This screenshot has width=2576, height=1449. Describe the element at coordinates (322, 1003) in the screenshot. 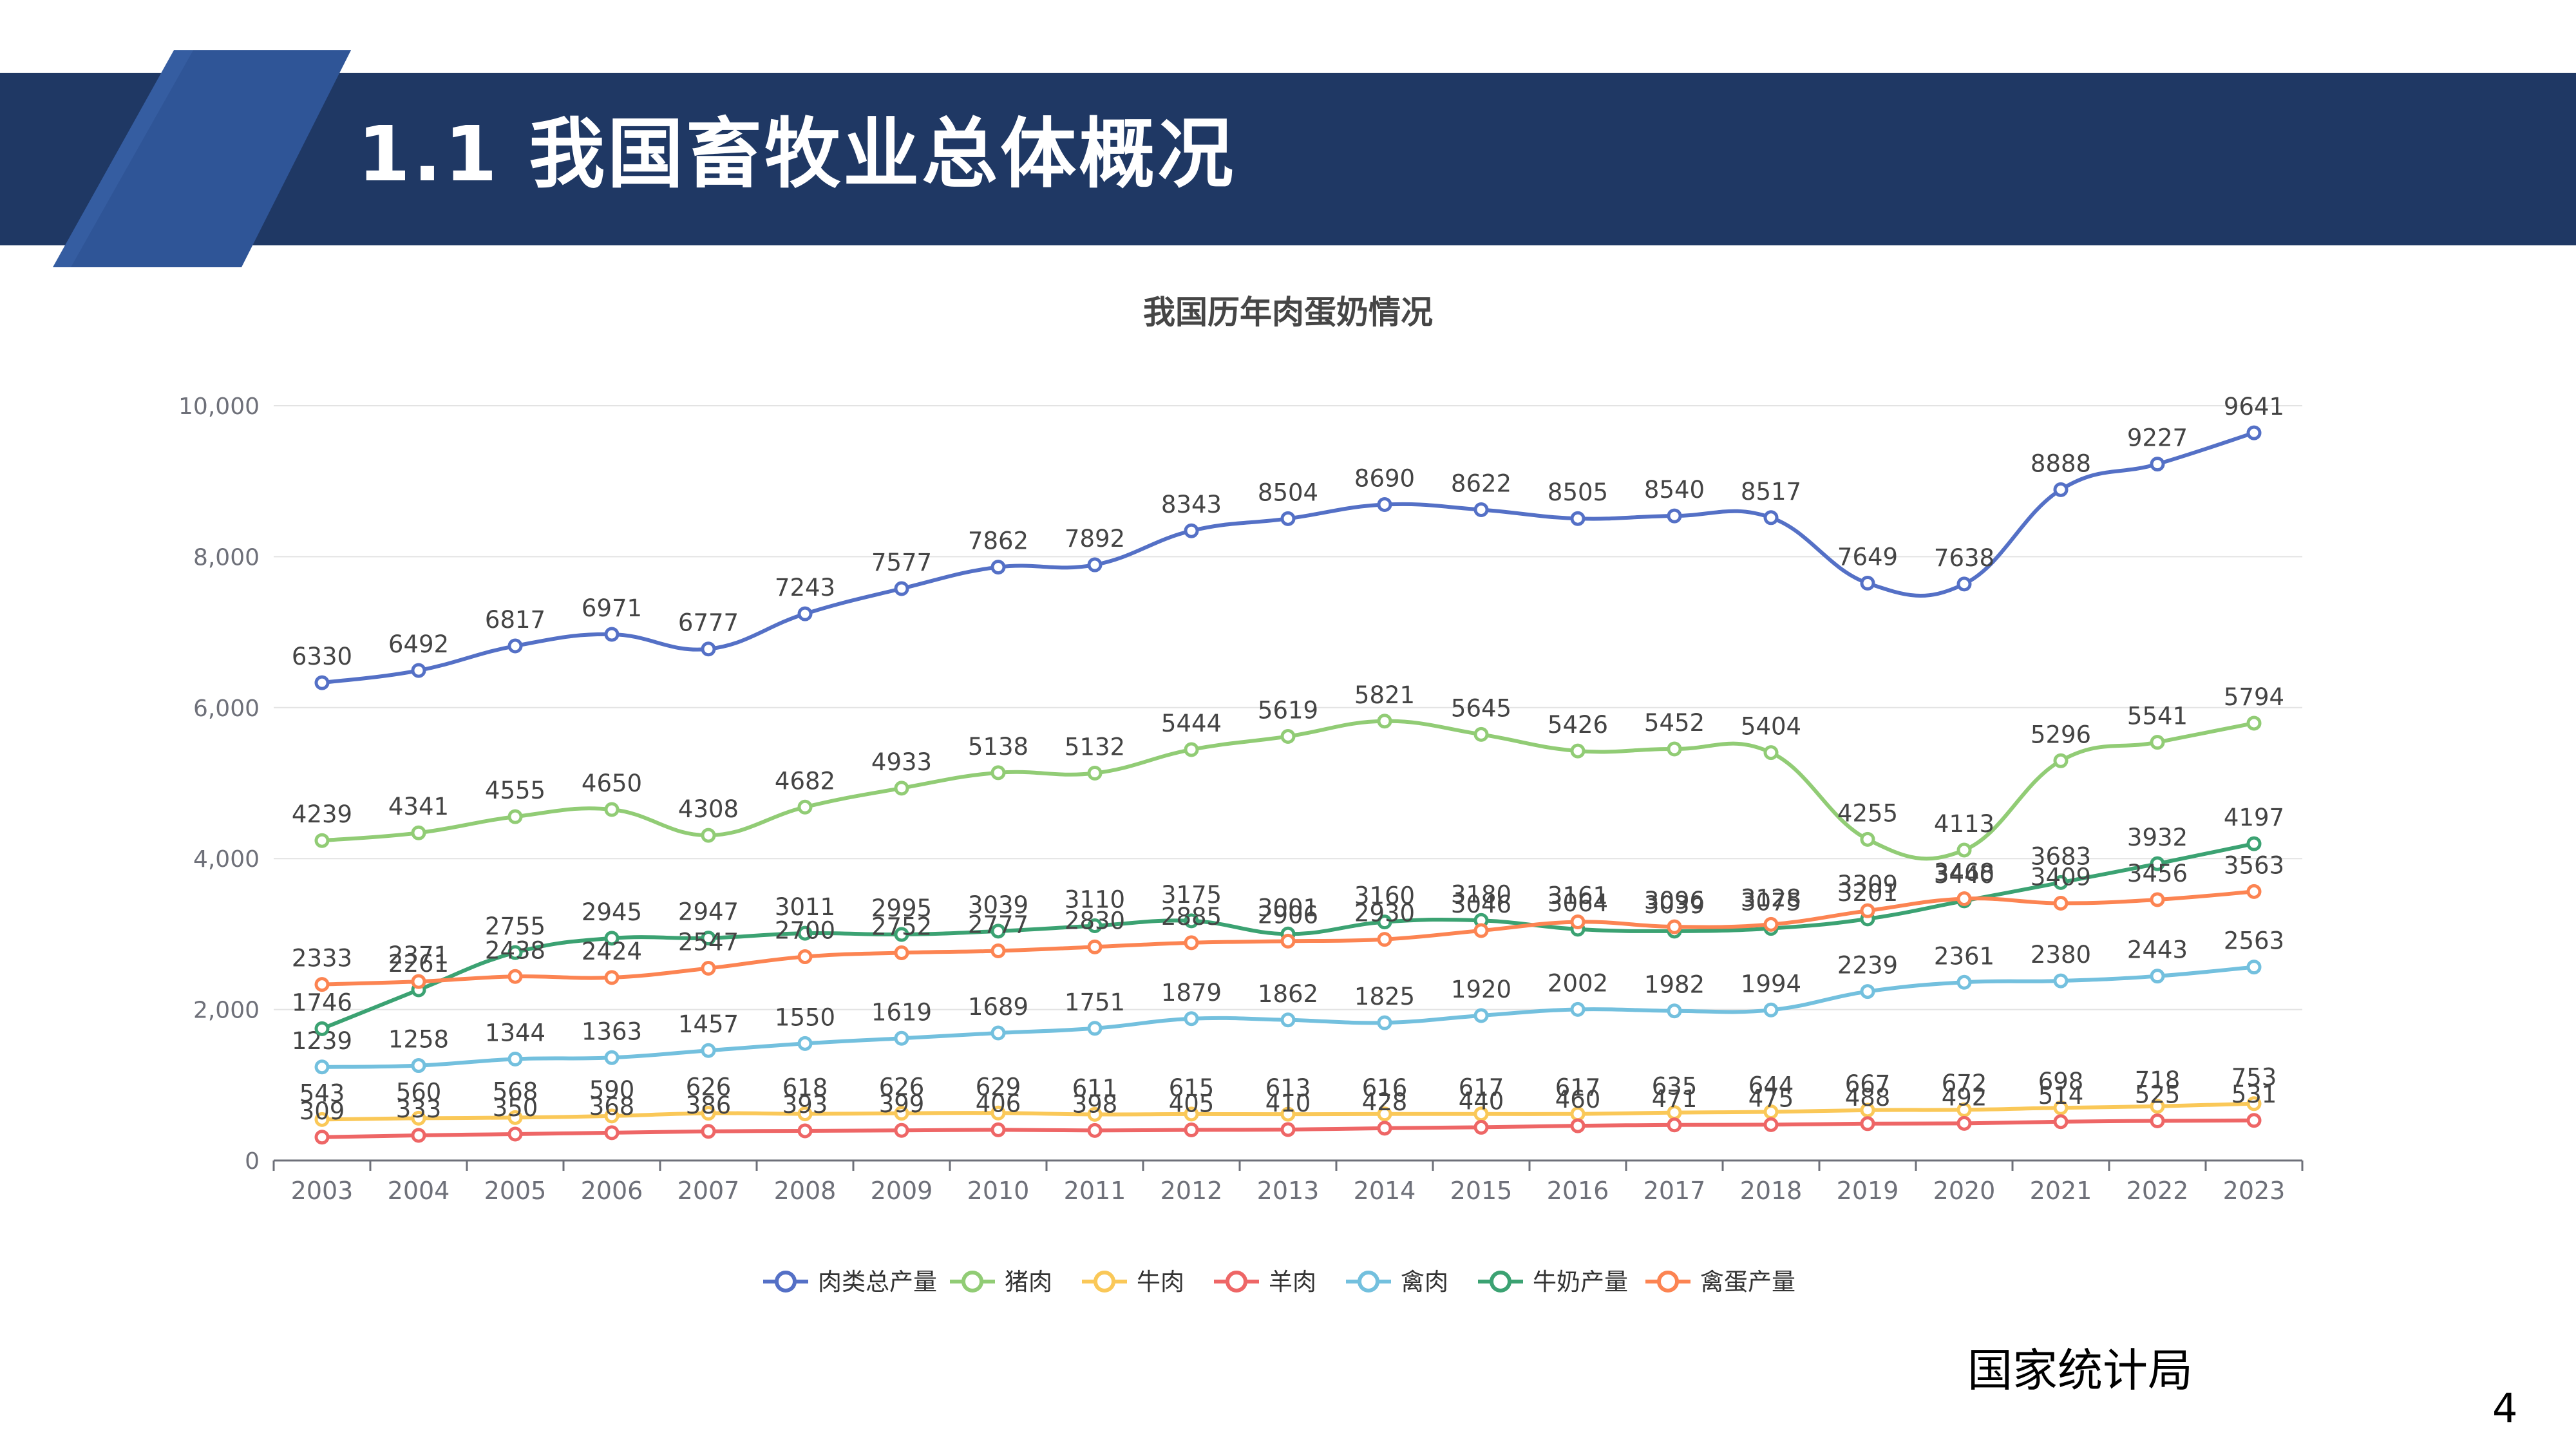

I see `data-label: 1746` at that location.